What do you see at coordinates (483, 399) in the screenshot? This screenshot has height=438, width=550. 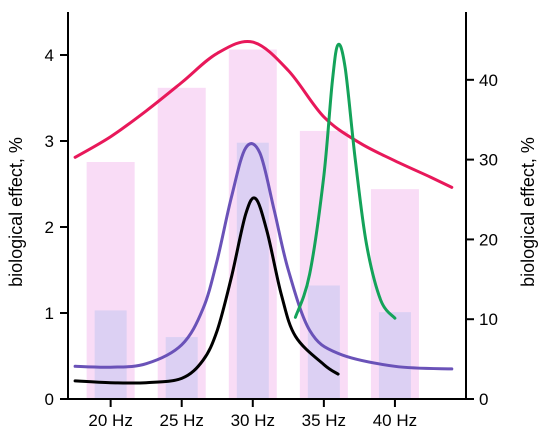 I see `right-tick-label-0: 0` at bounding box center [483, 399].